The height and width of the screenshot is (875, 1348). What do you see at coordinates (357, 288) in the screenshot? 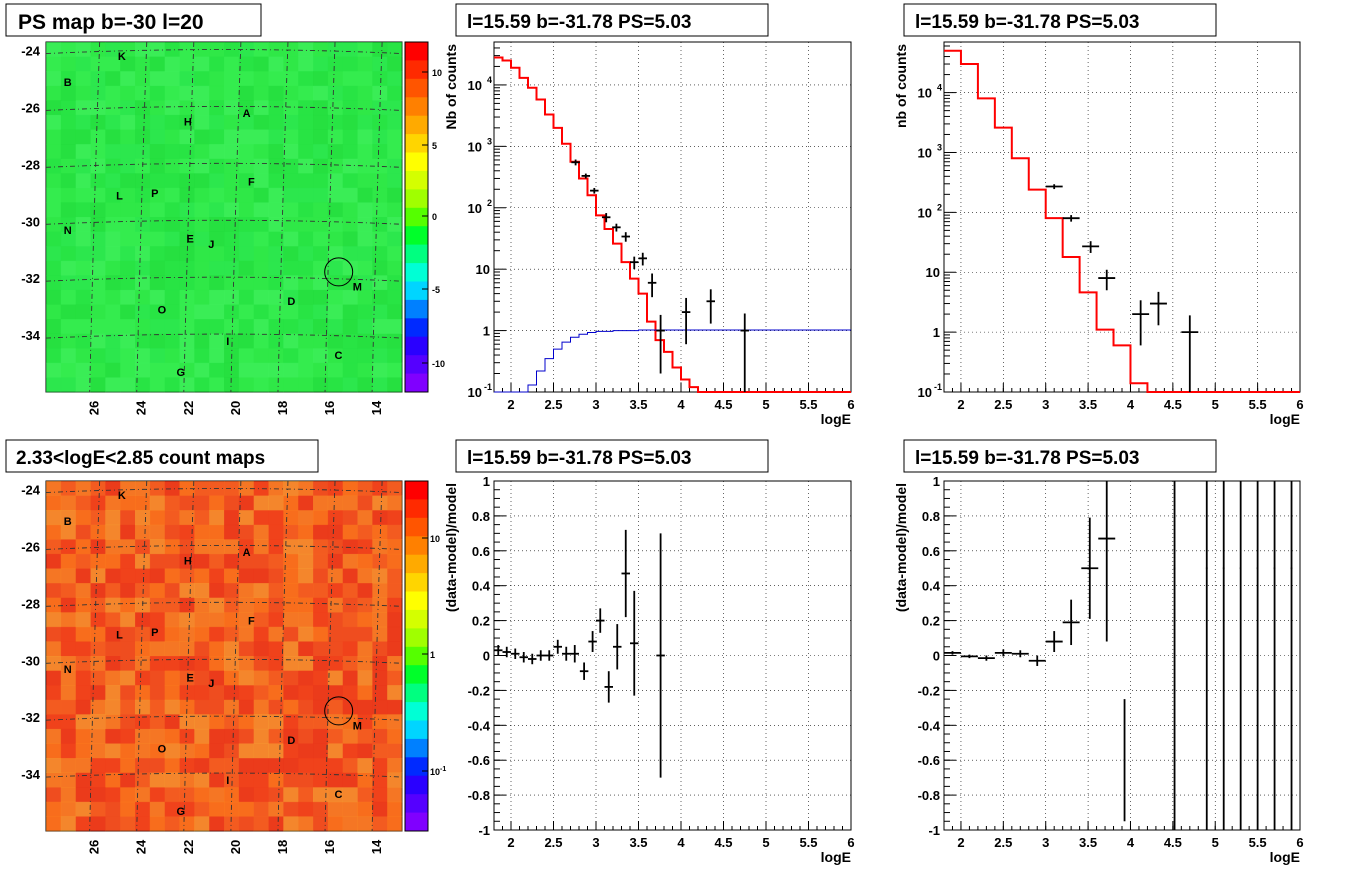
I see `map1-source-M: M` at bounding box center [357, 288].